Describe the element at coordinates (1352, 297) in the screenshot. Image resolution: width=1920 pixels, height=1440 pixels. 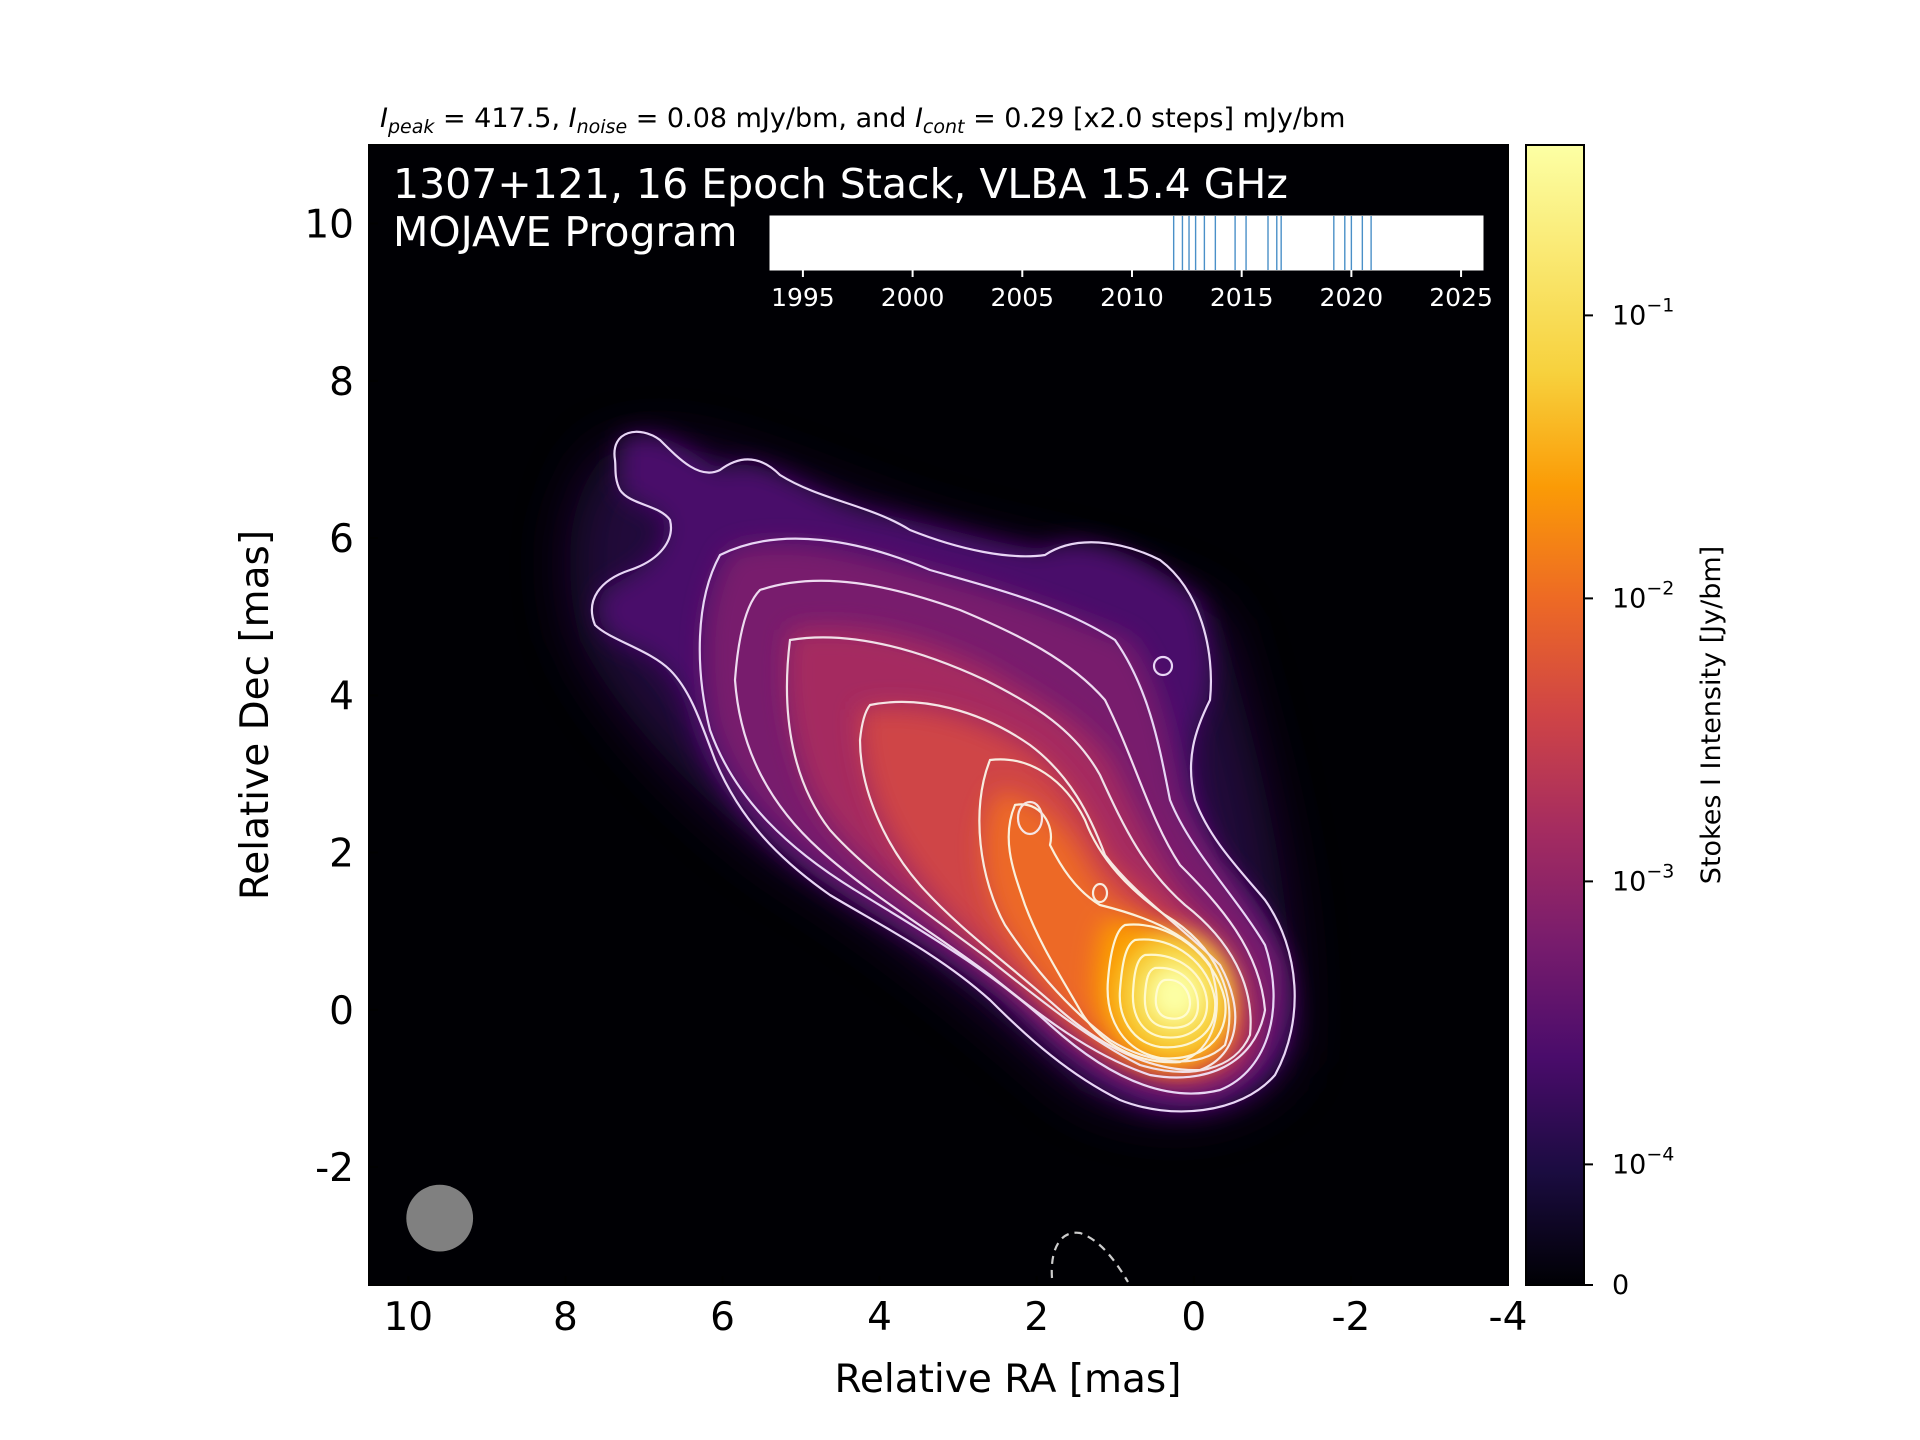
I see `timeline-tick-label: 2020` at that location.